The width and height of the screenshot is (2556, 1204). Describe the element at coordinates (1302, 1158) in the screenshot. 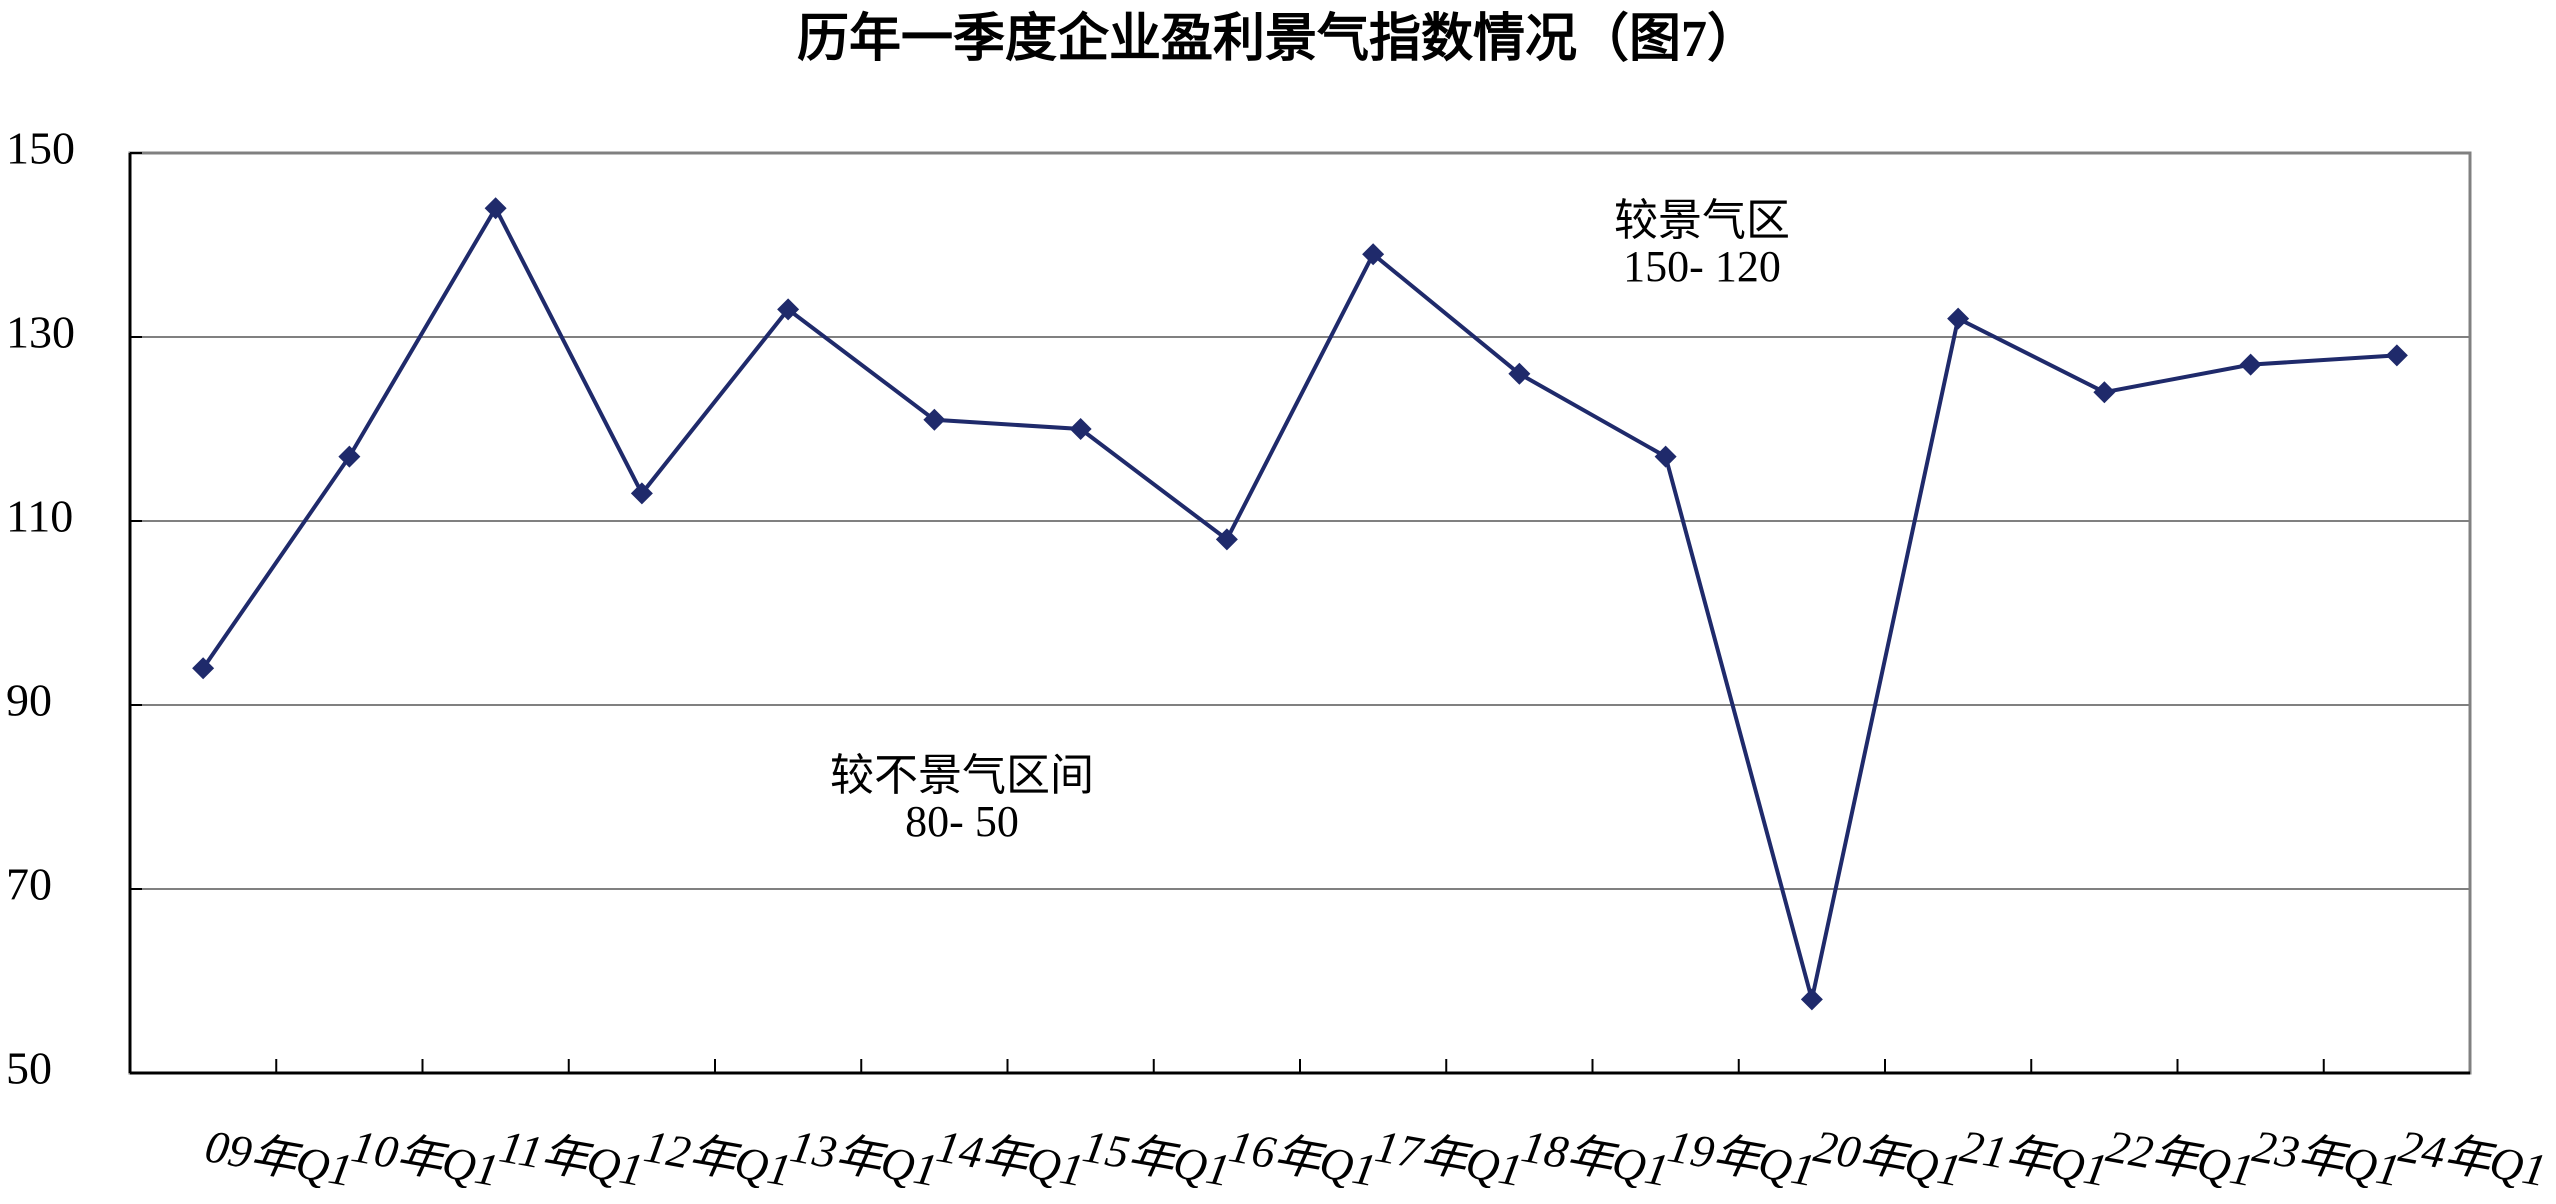

I see `x-tick-label: 16年Q1` at that location.